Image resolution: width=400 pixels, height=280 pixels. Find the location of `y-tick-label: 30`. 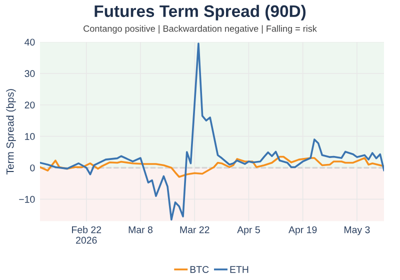

y-tick-label: 30 is located at coordinates (29, 74).